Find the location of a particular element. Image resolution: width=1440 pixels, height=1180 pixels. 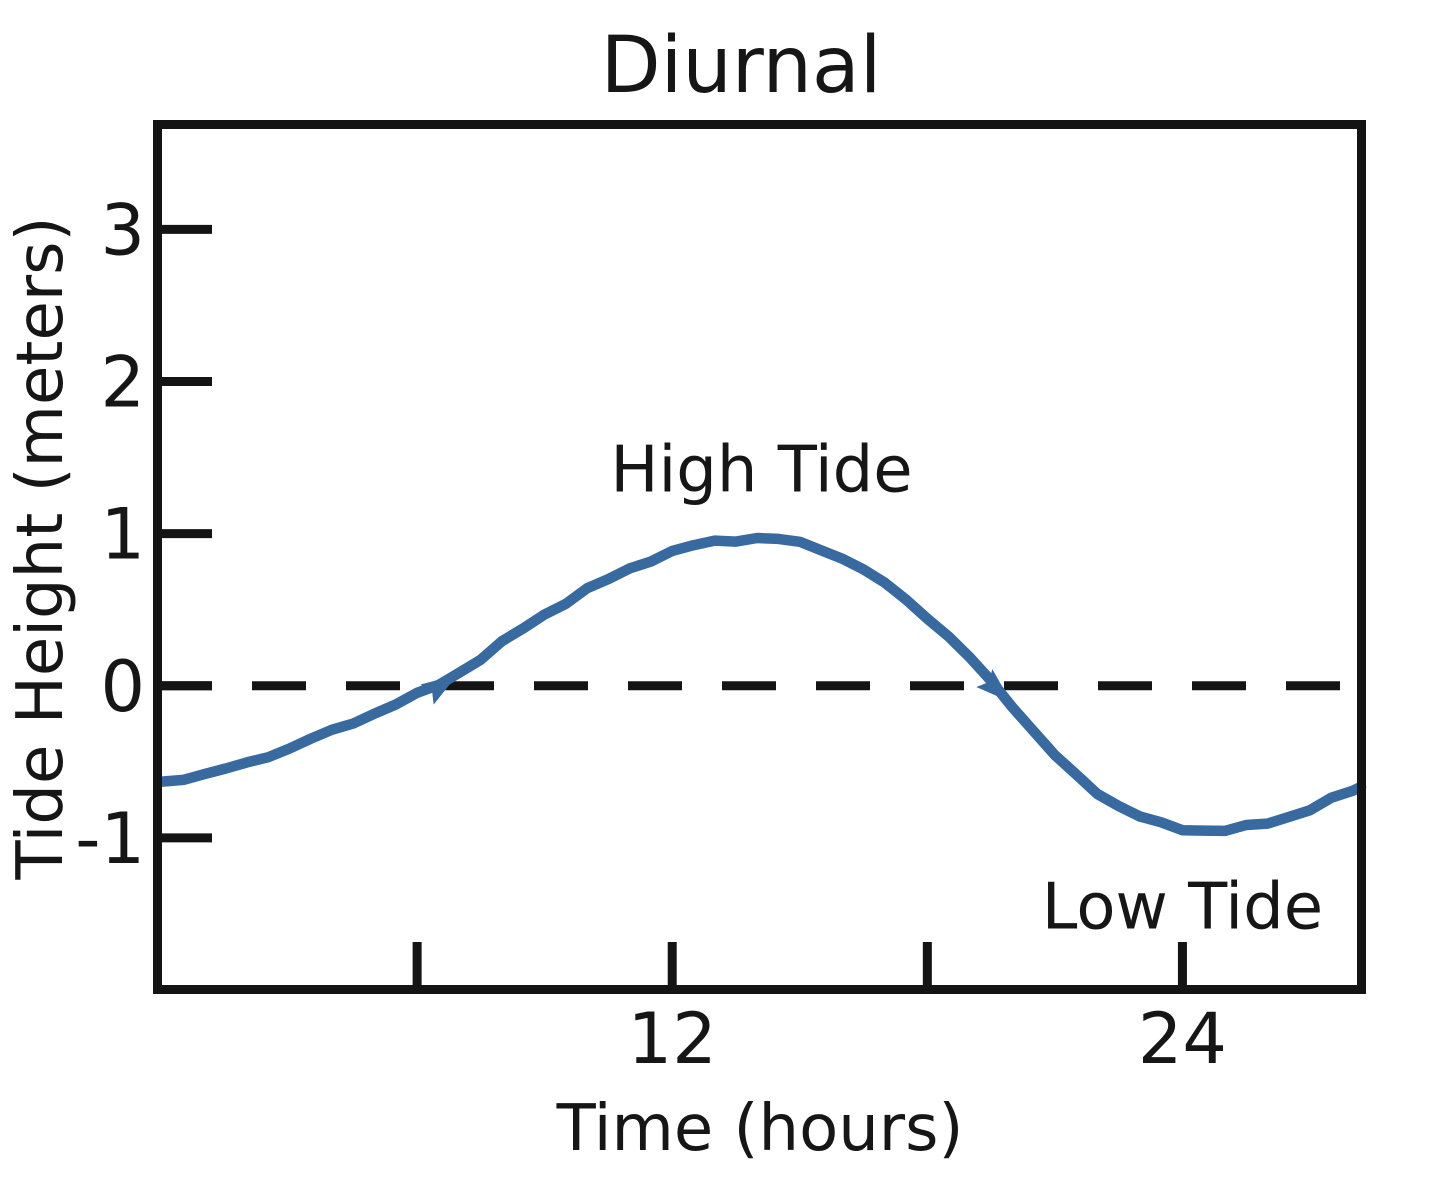

y-tick-label: 3 is located at coordinates (122, 230).